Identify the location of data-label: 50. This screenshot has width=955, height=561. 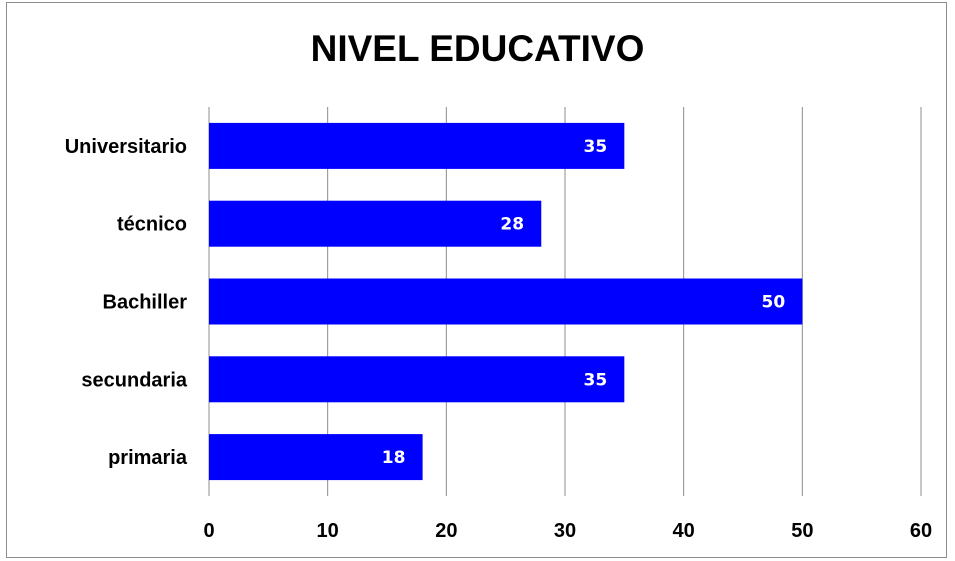
(773, 303).